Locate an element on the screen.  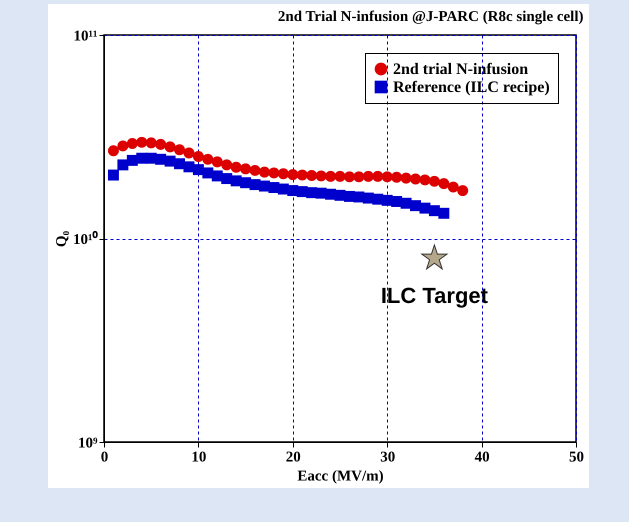
legend-label: Reference (ILC recipe) is located at coordinates (471, 87).